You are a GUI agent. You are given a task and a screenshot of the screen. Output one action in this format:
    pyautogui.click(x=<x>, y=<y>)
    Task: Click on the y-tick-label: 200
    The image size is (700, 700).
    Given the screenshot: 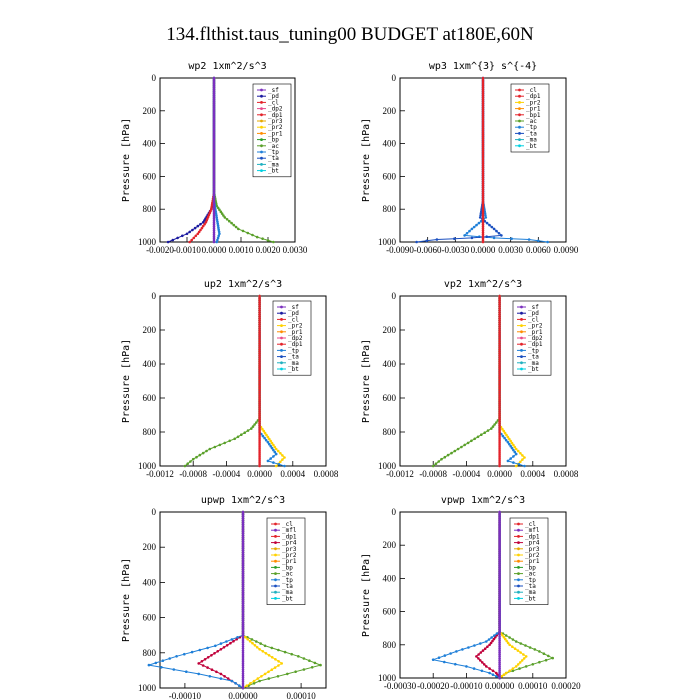 What is the action you would take?
    pyautogui.click(x=150, y=330)
    